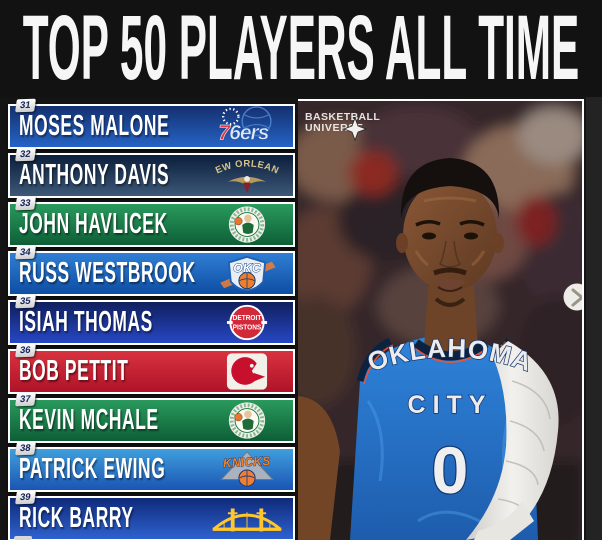 The width and height of the screenshot is (602, 540). I want to click on player-name: RUSS WESTBROOK, so click(107, 273).